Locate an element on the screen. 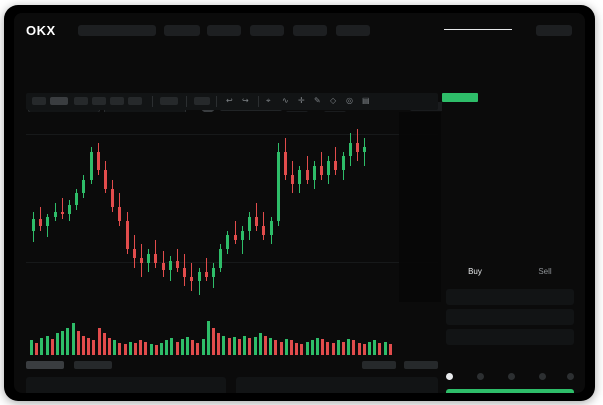 The image size is (603, 405). chart-type-button is located at coordinates (202, 101).